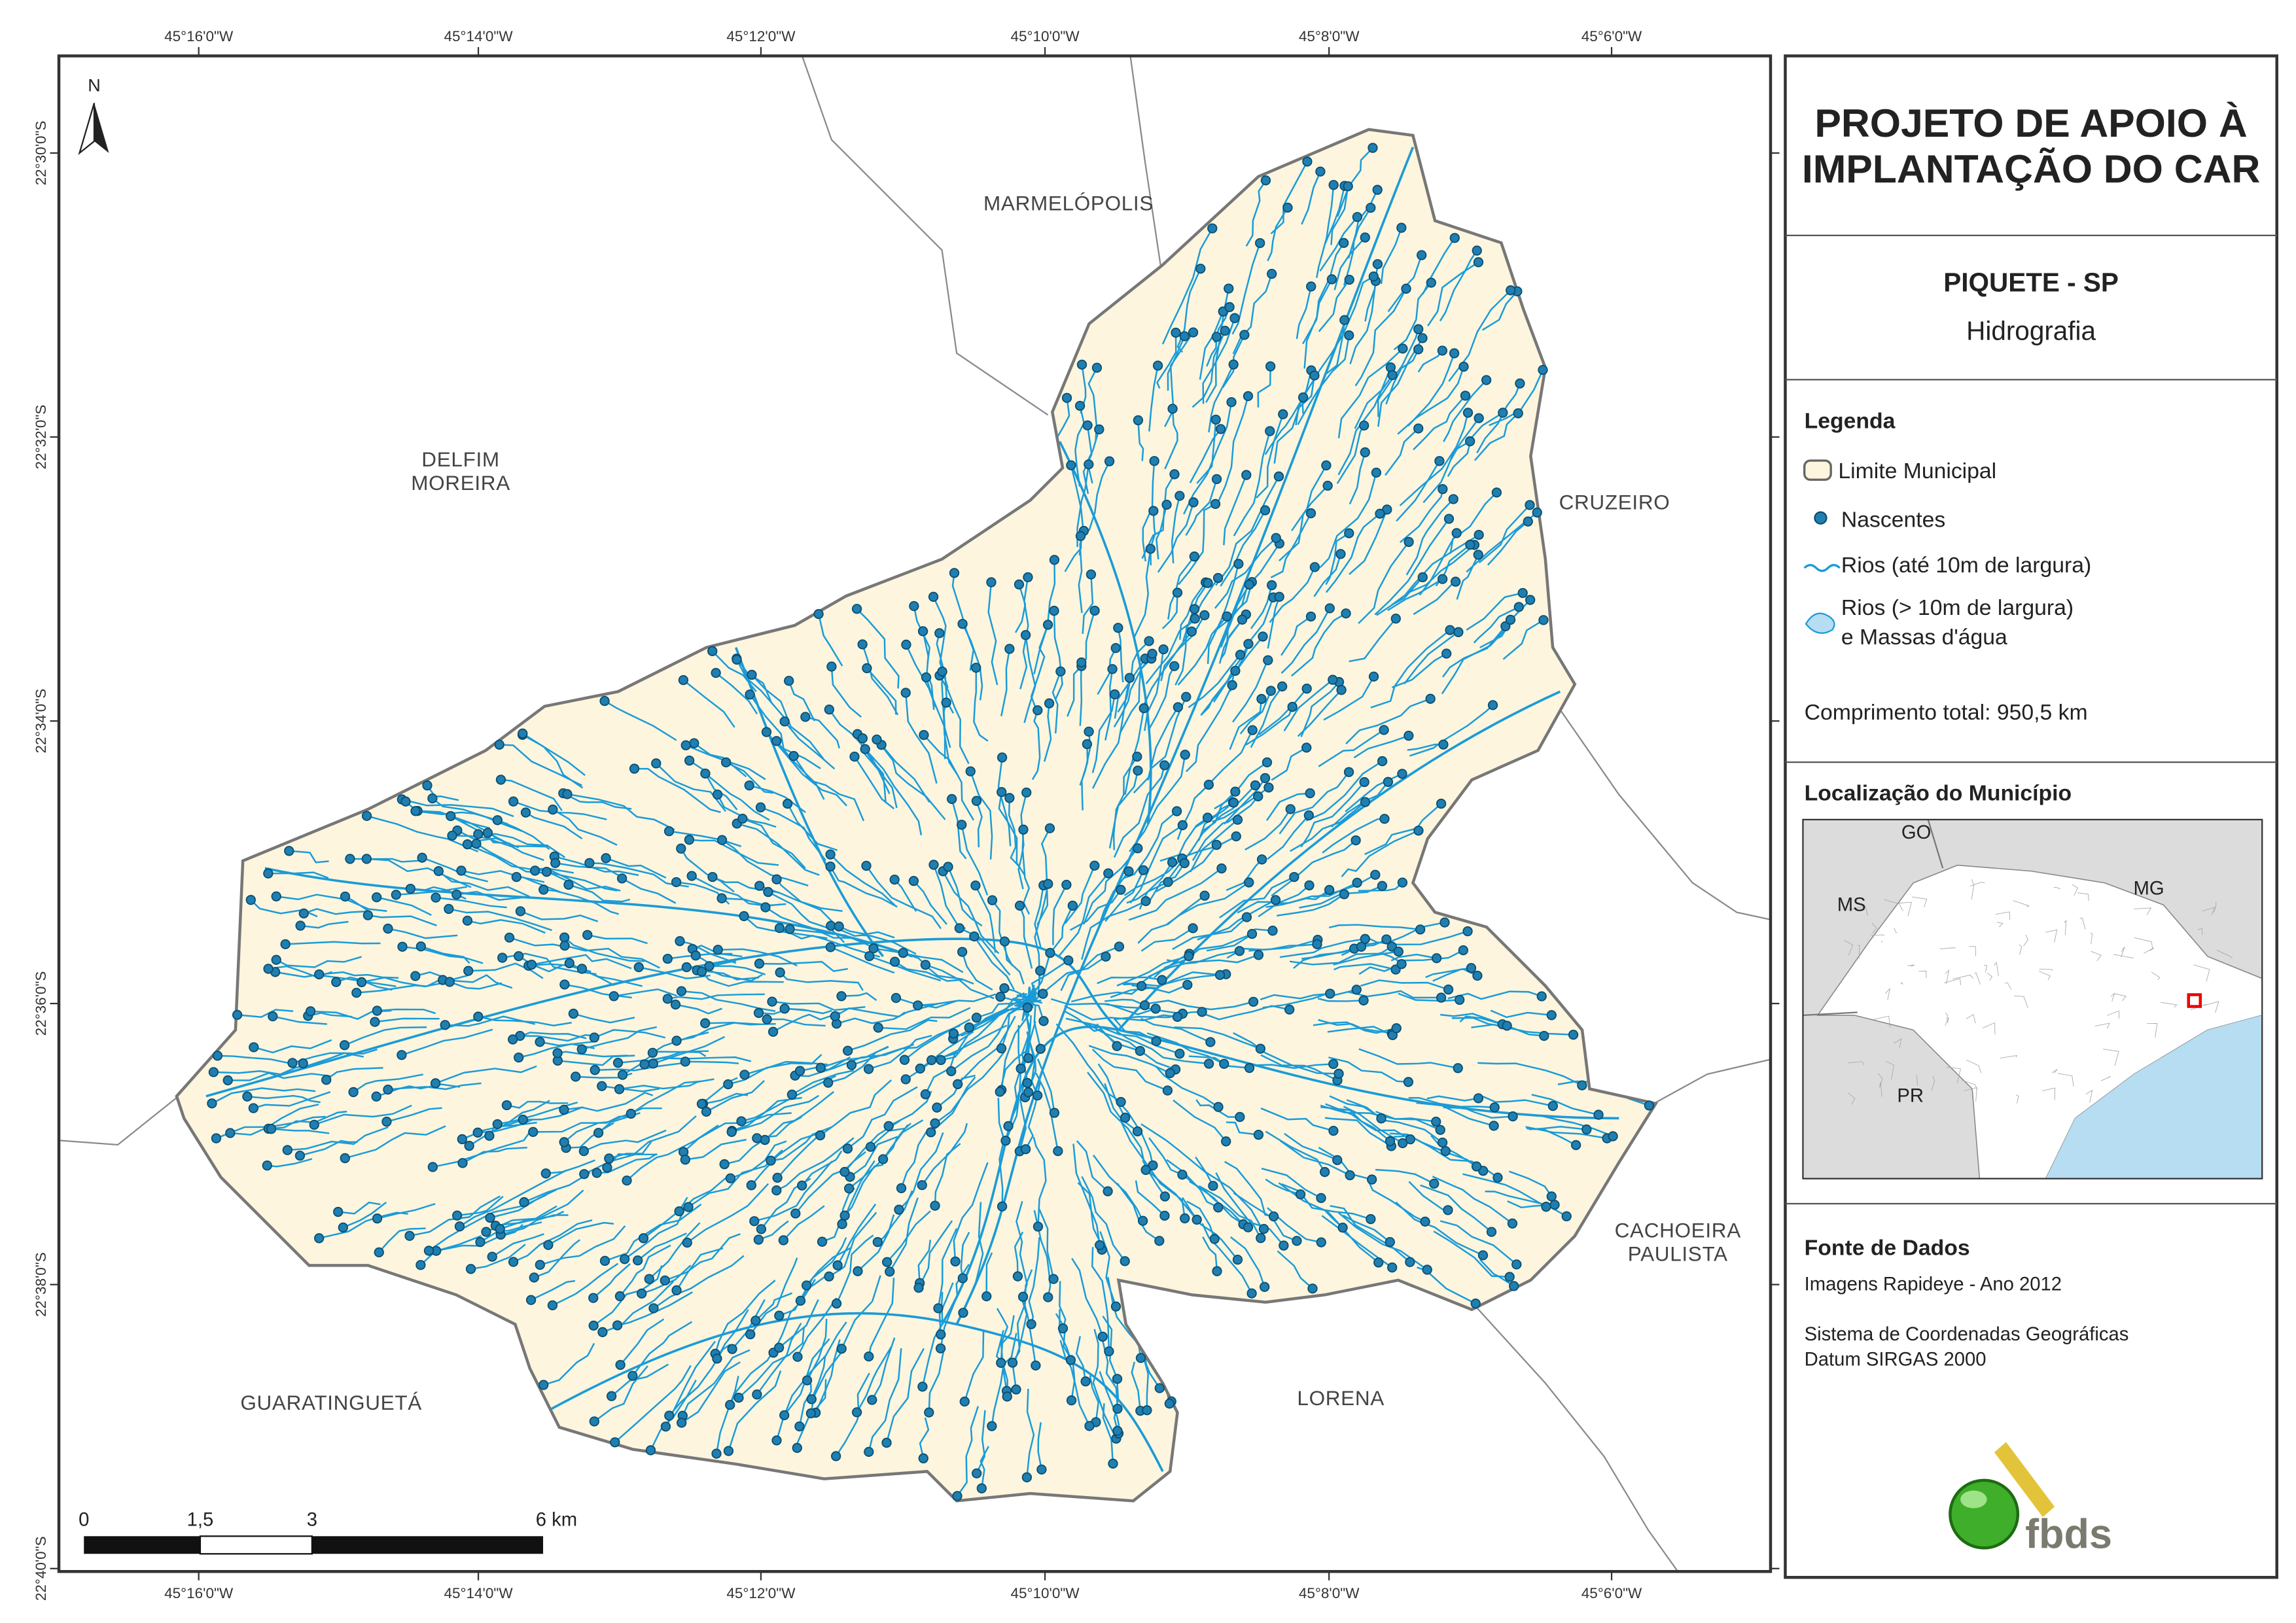  What do you see at coordinates (1967, 1334) in the screenshot?
I see `source-line: Sistema de Coordenadas Geográficas` at bounding box center [1967, 1334].